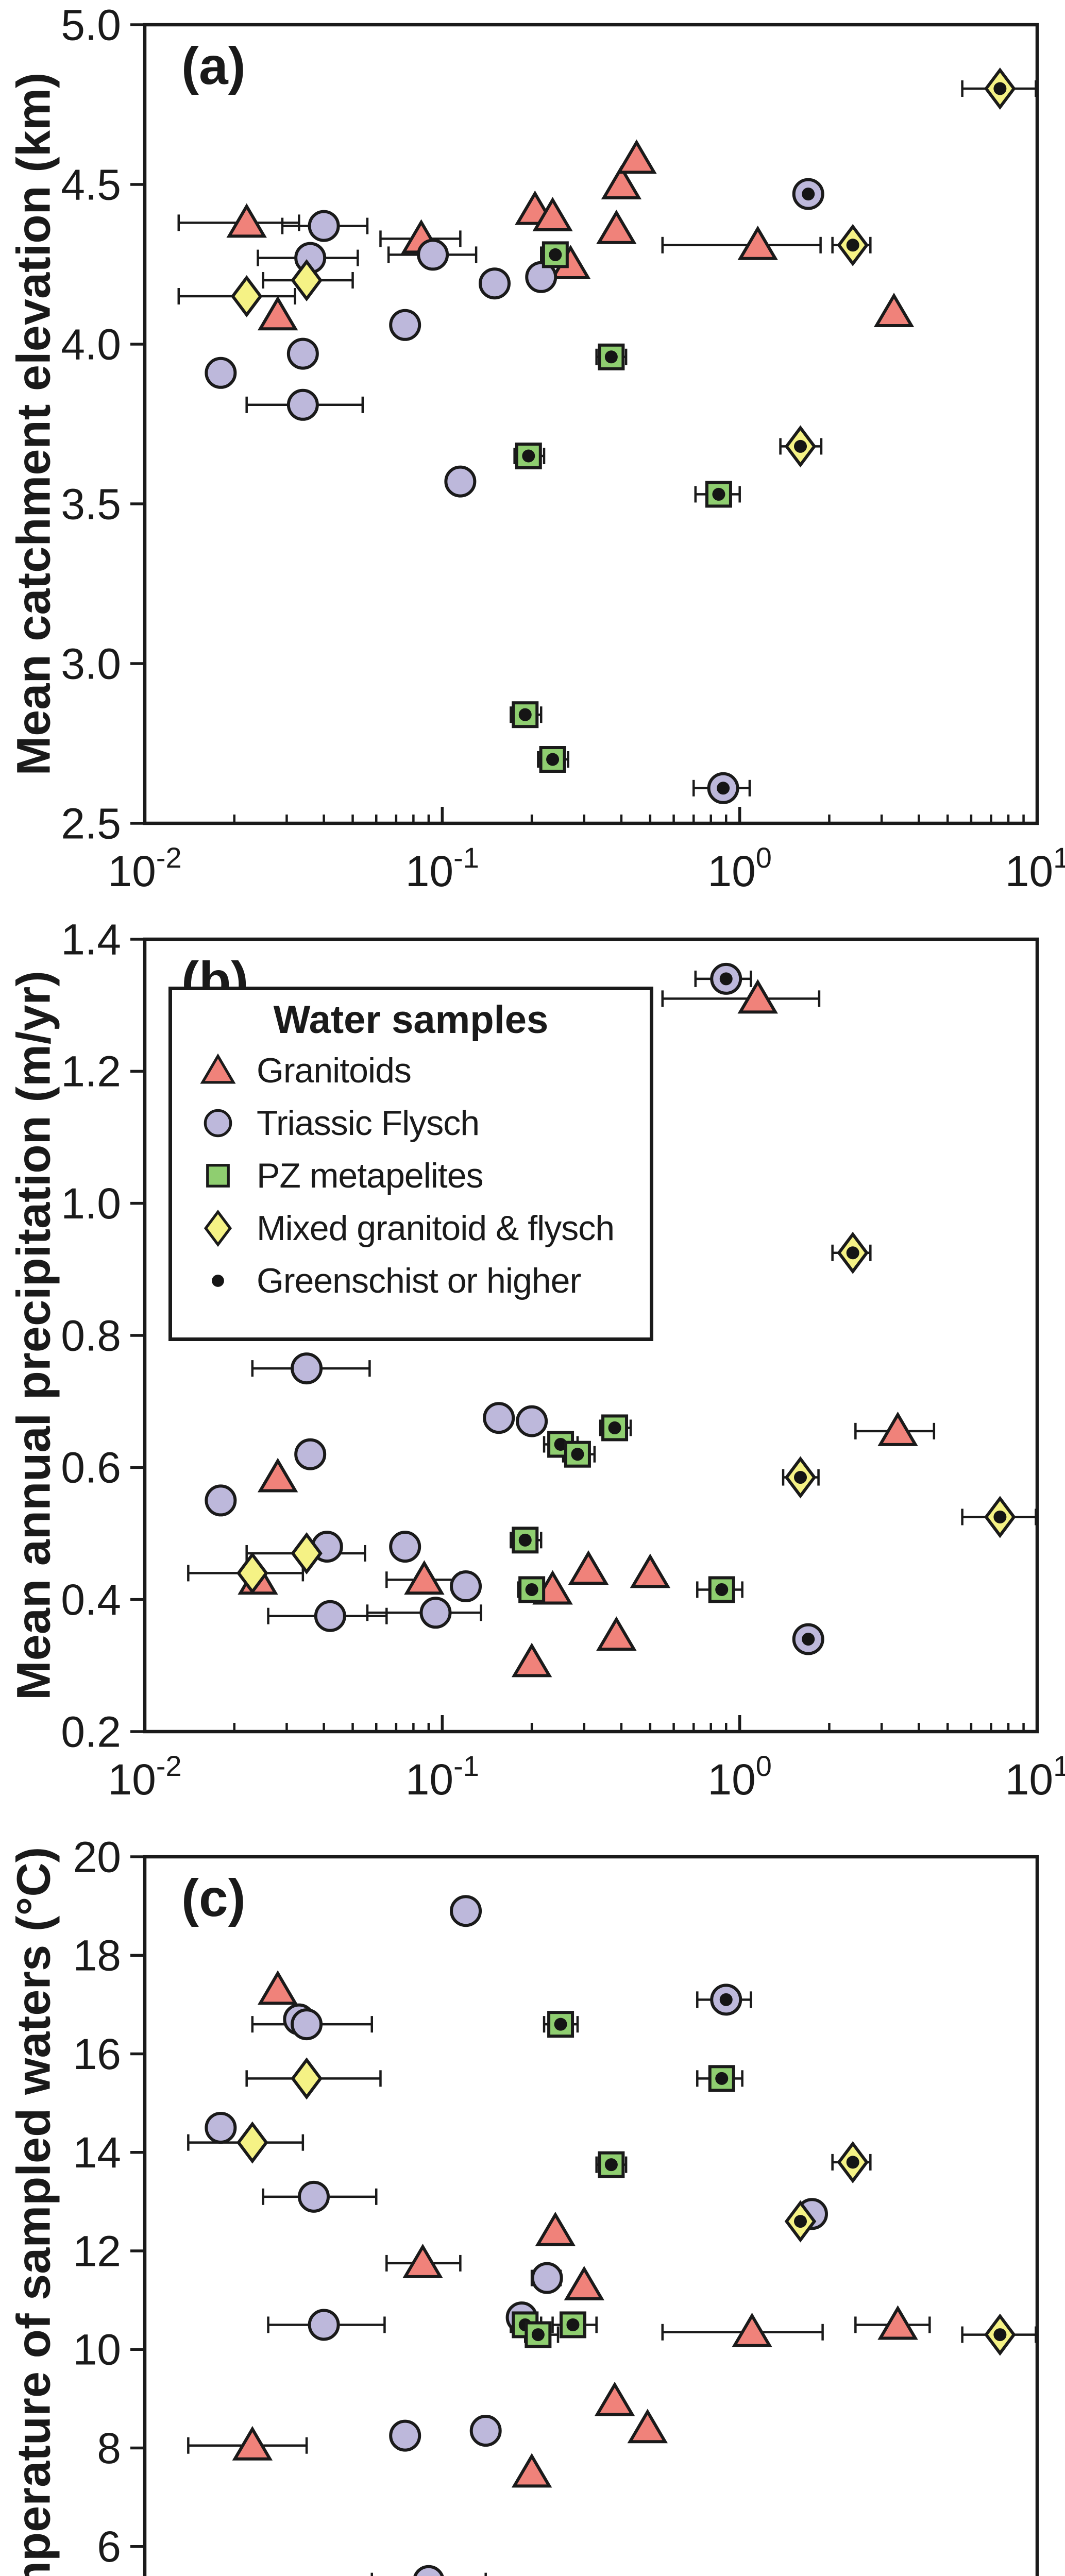 Image resolution: width=1065 pixels, height=2576 pixels. What do you see at coordinates (368, 1123) in the screenshot?
I see `legend-item-label: Triassic Flysch` at bounding box center [368, 1123].